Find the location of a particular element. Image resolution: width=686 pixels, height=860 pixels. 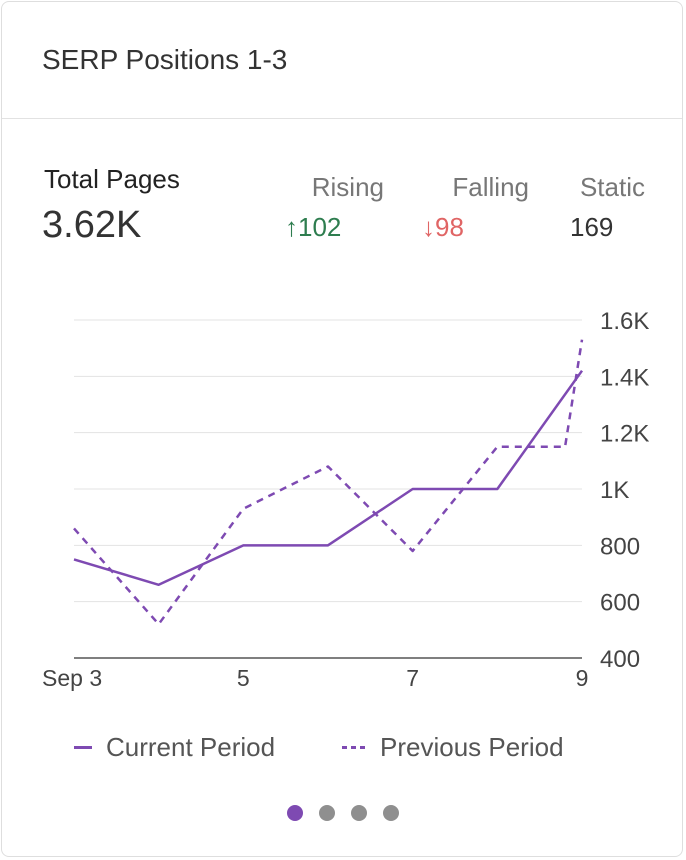

chart-legend: Current Period Previous Period is located at coordinates (342, 752).